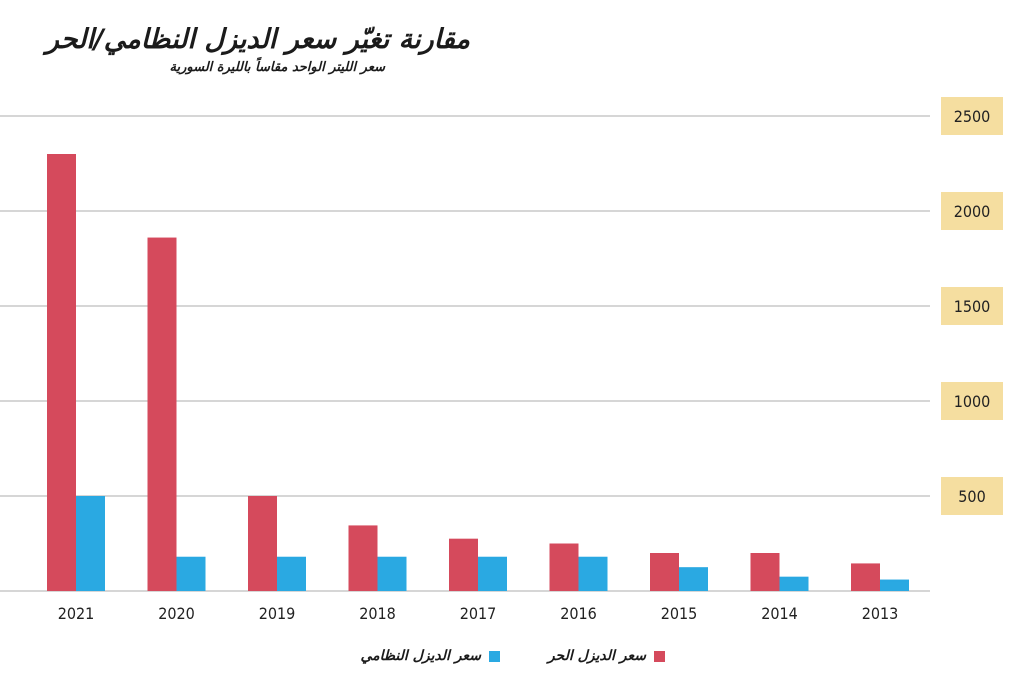 This screenshot has height=689, width=1024. What do you see at coordinates (392, 557) in the screenshot?
I see `bar-top-regulated-2018` at bounding box center [392, 557].